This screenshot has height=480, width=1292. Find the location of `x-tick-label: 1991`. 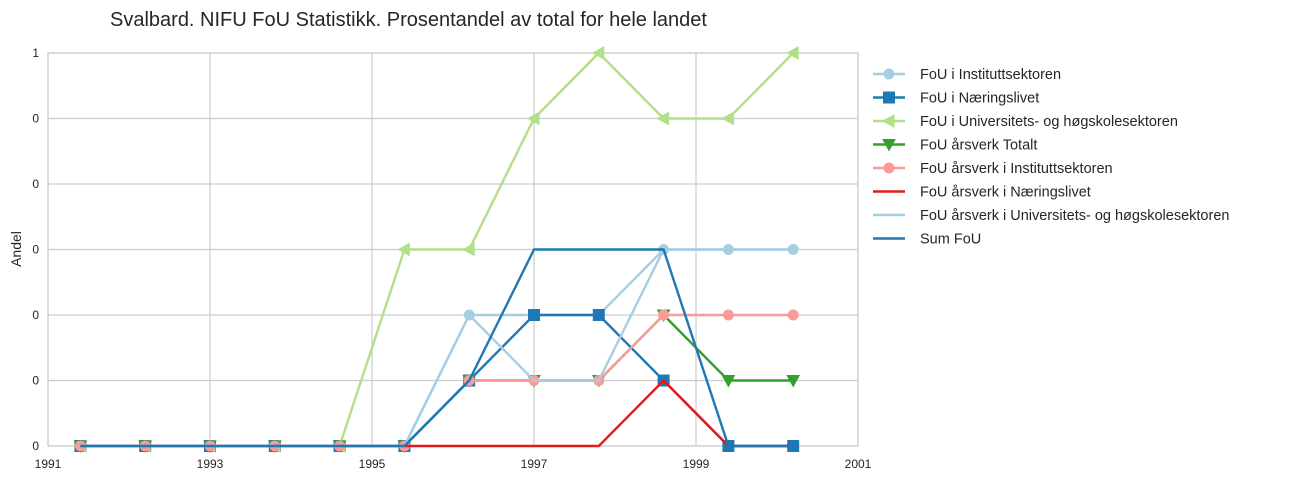

x-tick-label: 1991 is located at coordinates (48, 464).